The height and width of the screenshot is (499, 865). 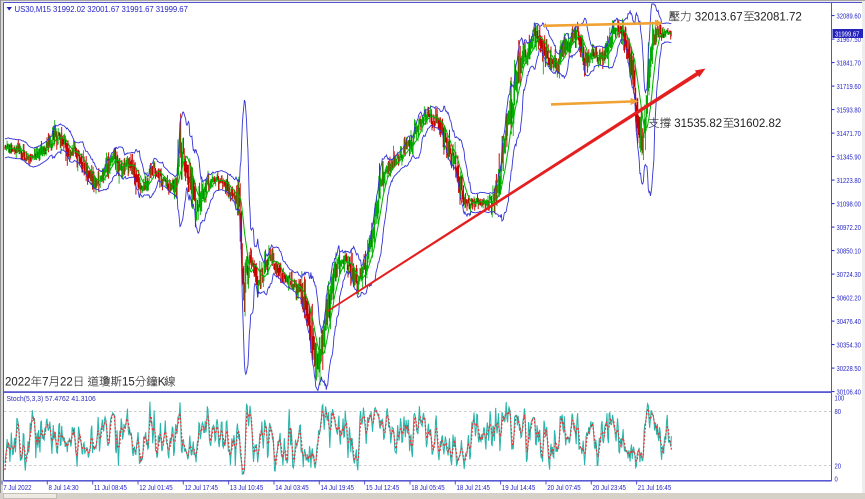 What do you see at coordinates (849, 87) in the screenshot?
I see `svg-text: 31719.60` at bounding box center [849, 87].